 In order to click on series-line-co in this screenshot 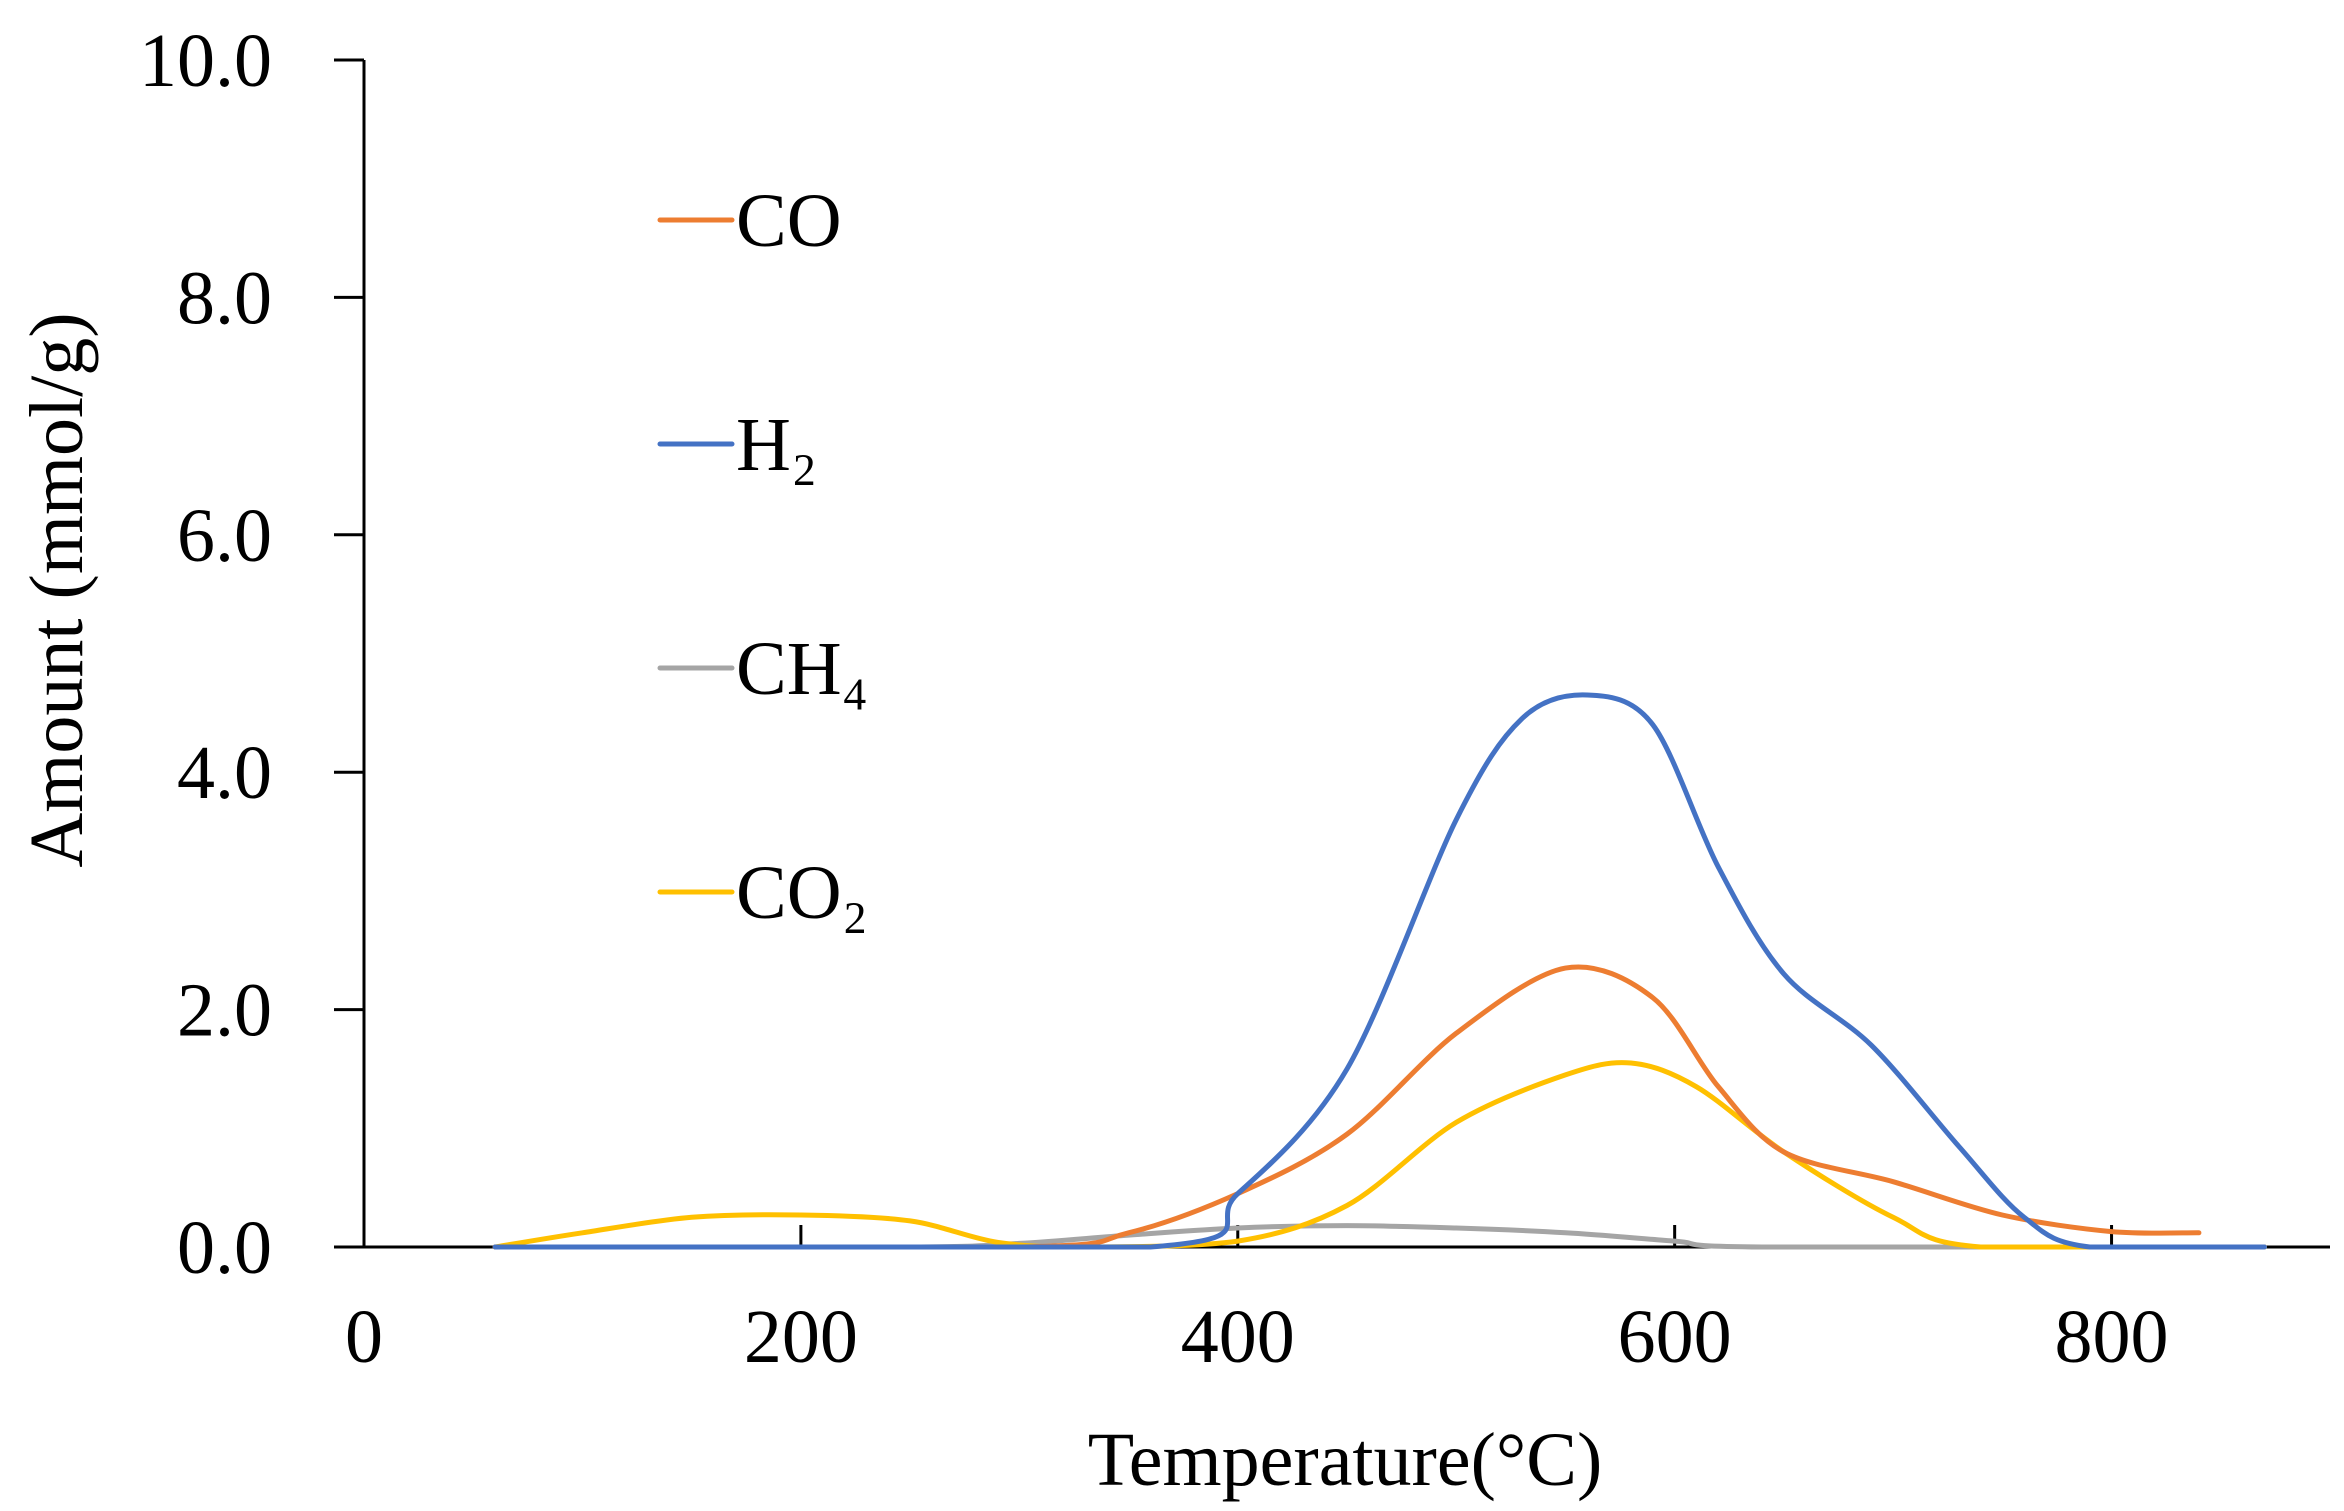, I will do `click(1347, 1107)`.